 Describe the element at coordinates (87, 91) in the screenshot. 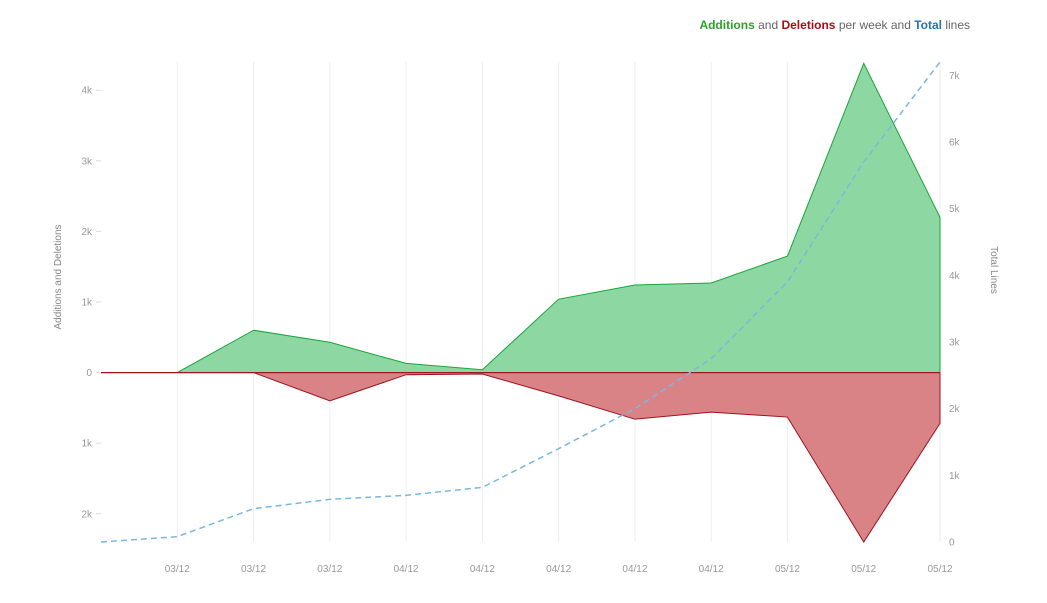

I see `left-tick-label: 4k` at that location.